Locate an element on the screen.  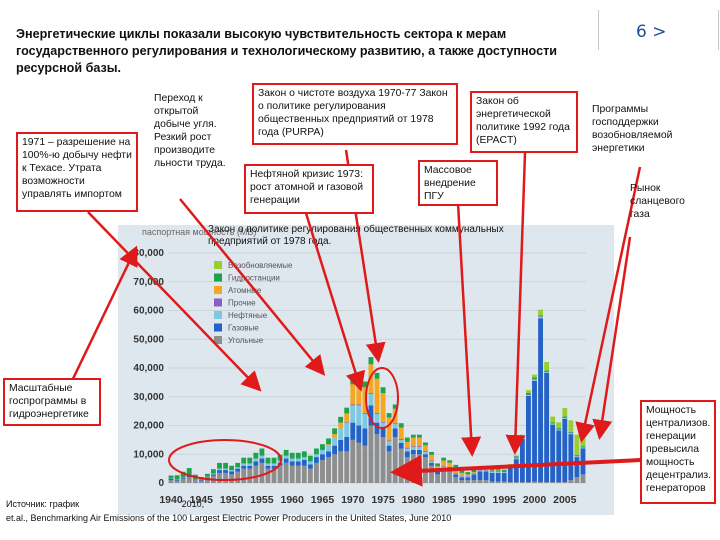
arrow-texas is located at coordinates (174, 301).